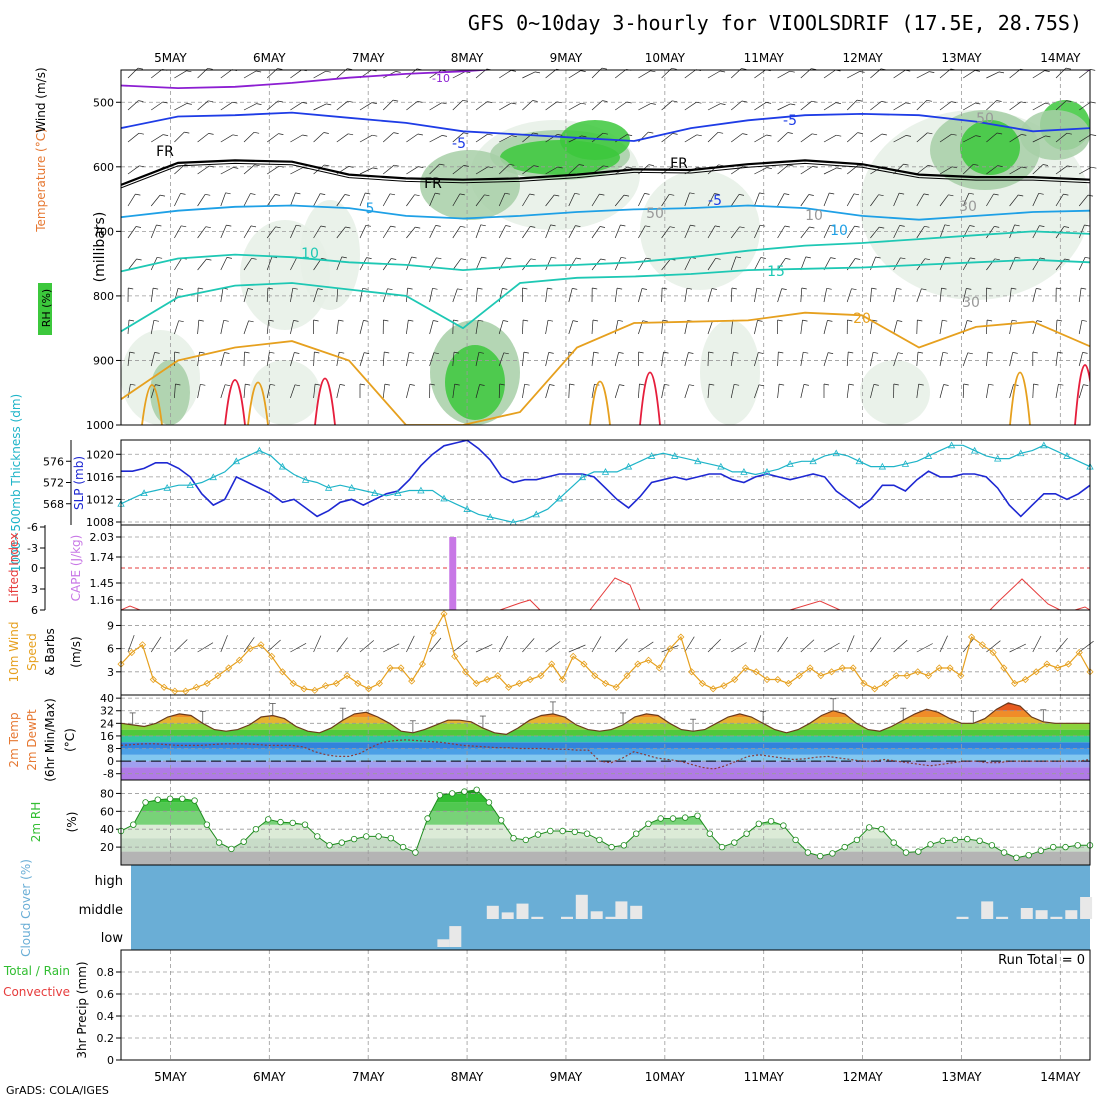 Image resolution: width=1100 pixels, height=1100 pixels. What do you see at coordinates (467, 58) in the screenshot?
I see `top-day-label: 8MAY` at bounding box center [467, 58].